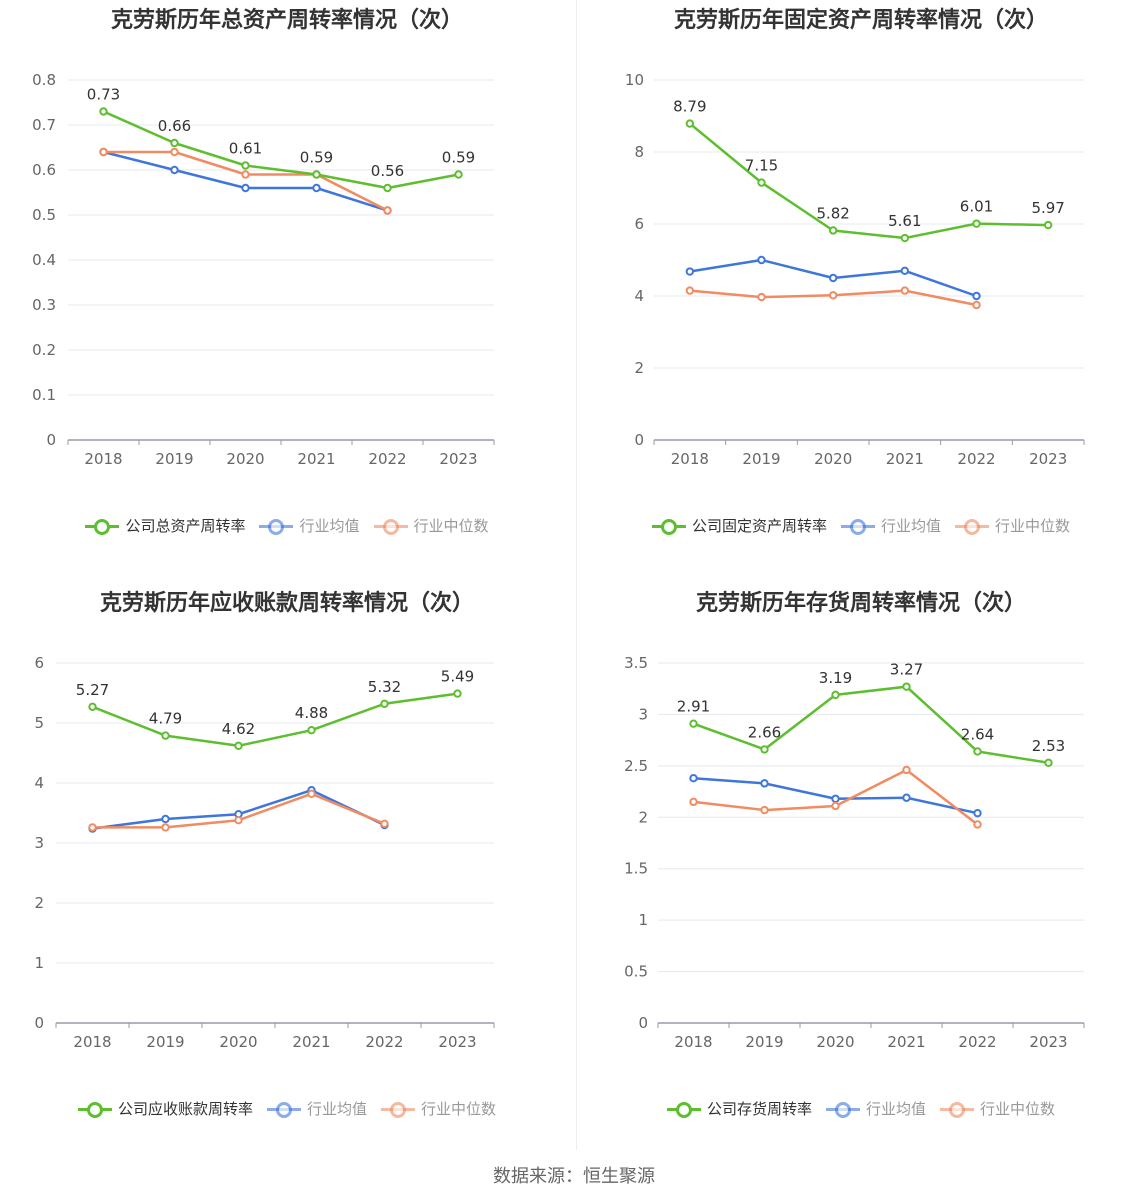 The height and width of the screenshot is (1202, 1148). I want to click on x-tick-label: 2018, so click(690, 459).